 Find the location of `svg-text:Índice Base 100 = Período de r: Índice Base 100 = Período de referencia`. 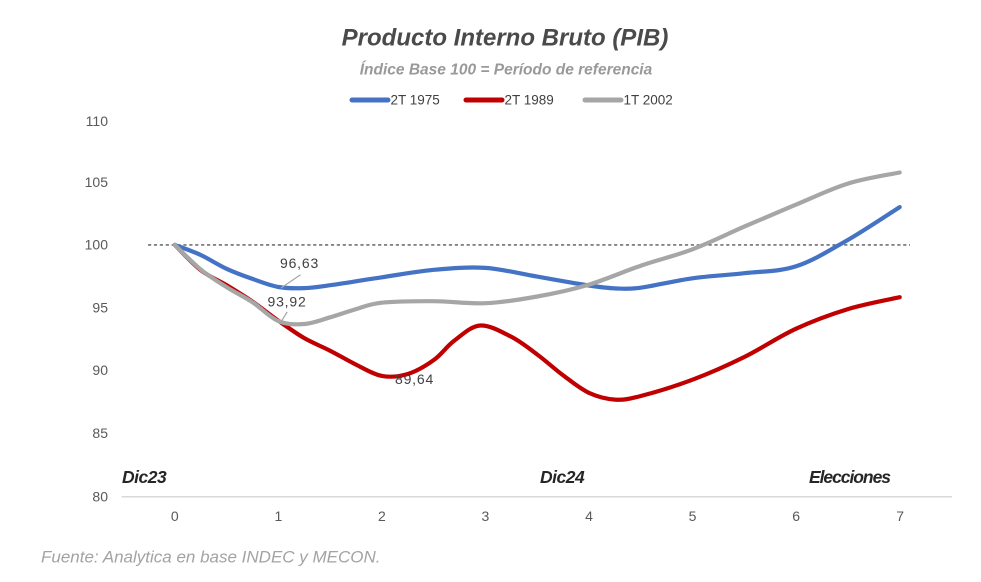

svg-text:Índice Base 100 = Período de r: Índice Base 100 = Período de referencia is located at coordinates (506, 70).